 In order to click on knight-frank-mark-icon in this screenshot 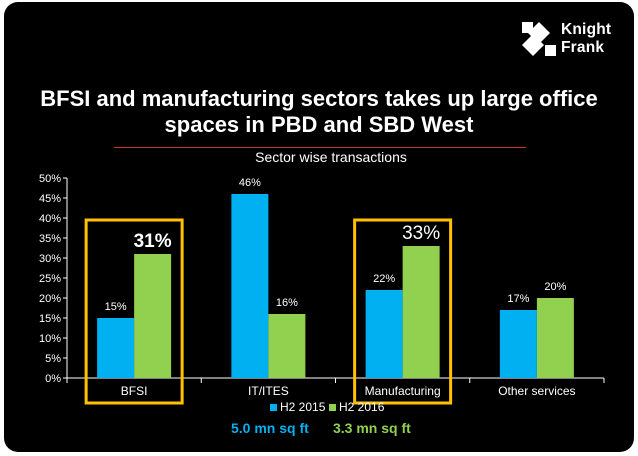, I will do `click(539, 39)`.